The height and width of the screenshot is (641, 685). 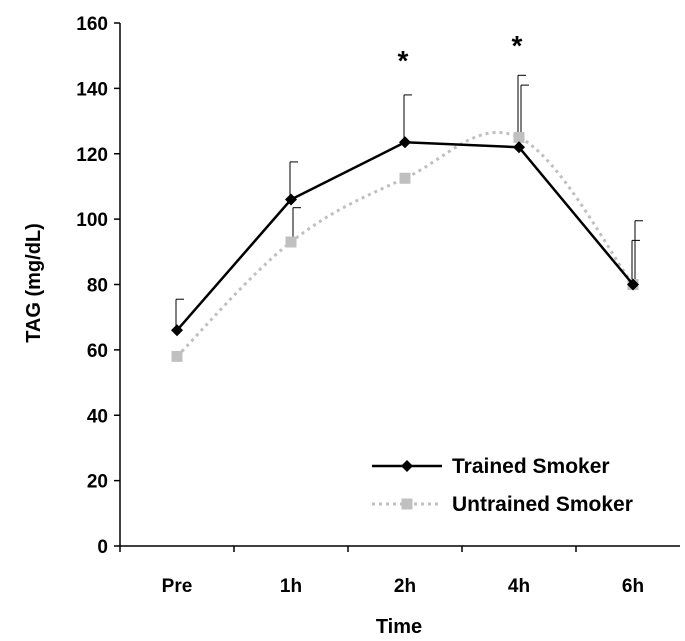 What do you see at coordinates (92, 155) in the screenshot?
I see `y-tick-label: 120` at bounding box center [92, 155].